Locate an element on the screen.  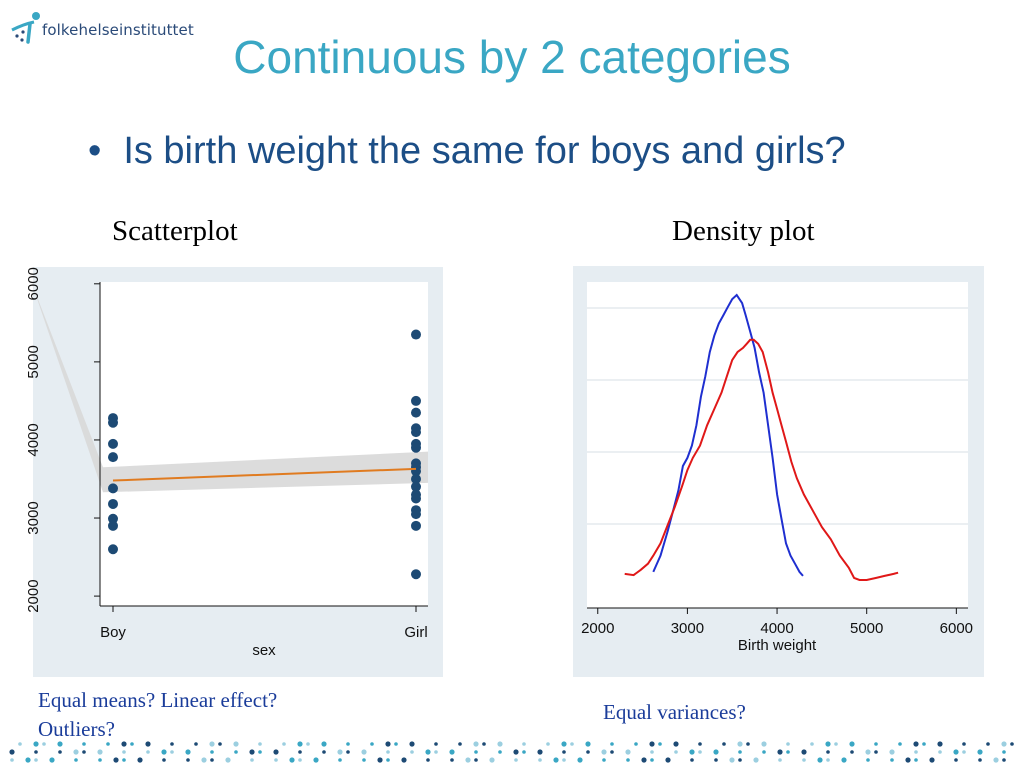
logo-mark-icon is located at coordinates (25, 28).